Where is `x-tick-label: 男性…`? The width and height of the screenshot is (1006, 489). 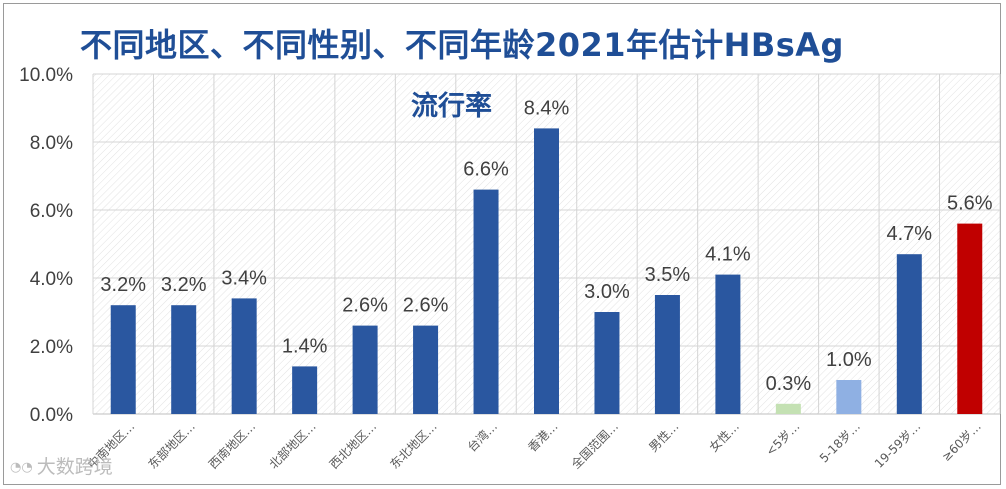 x-tick-label: 男性… is located at coordinates (663, 436).